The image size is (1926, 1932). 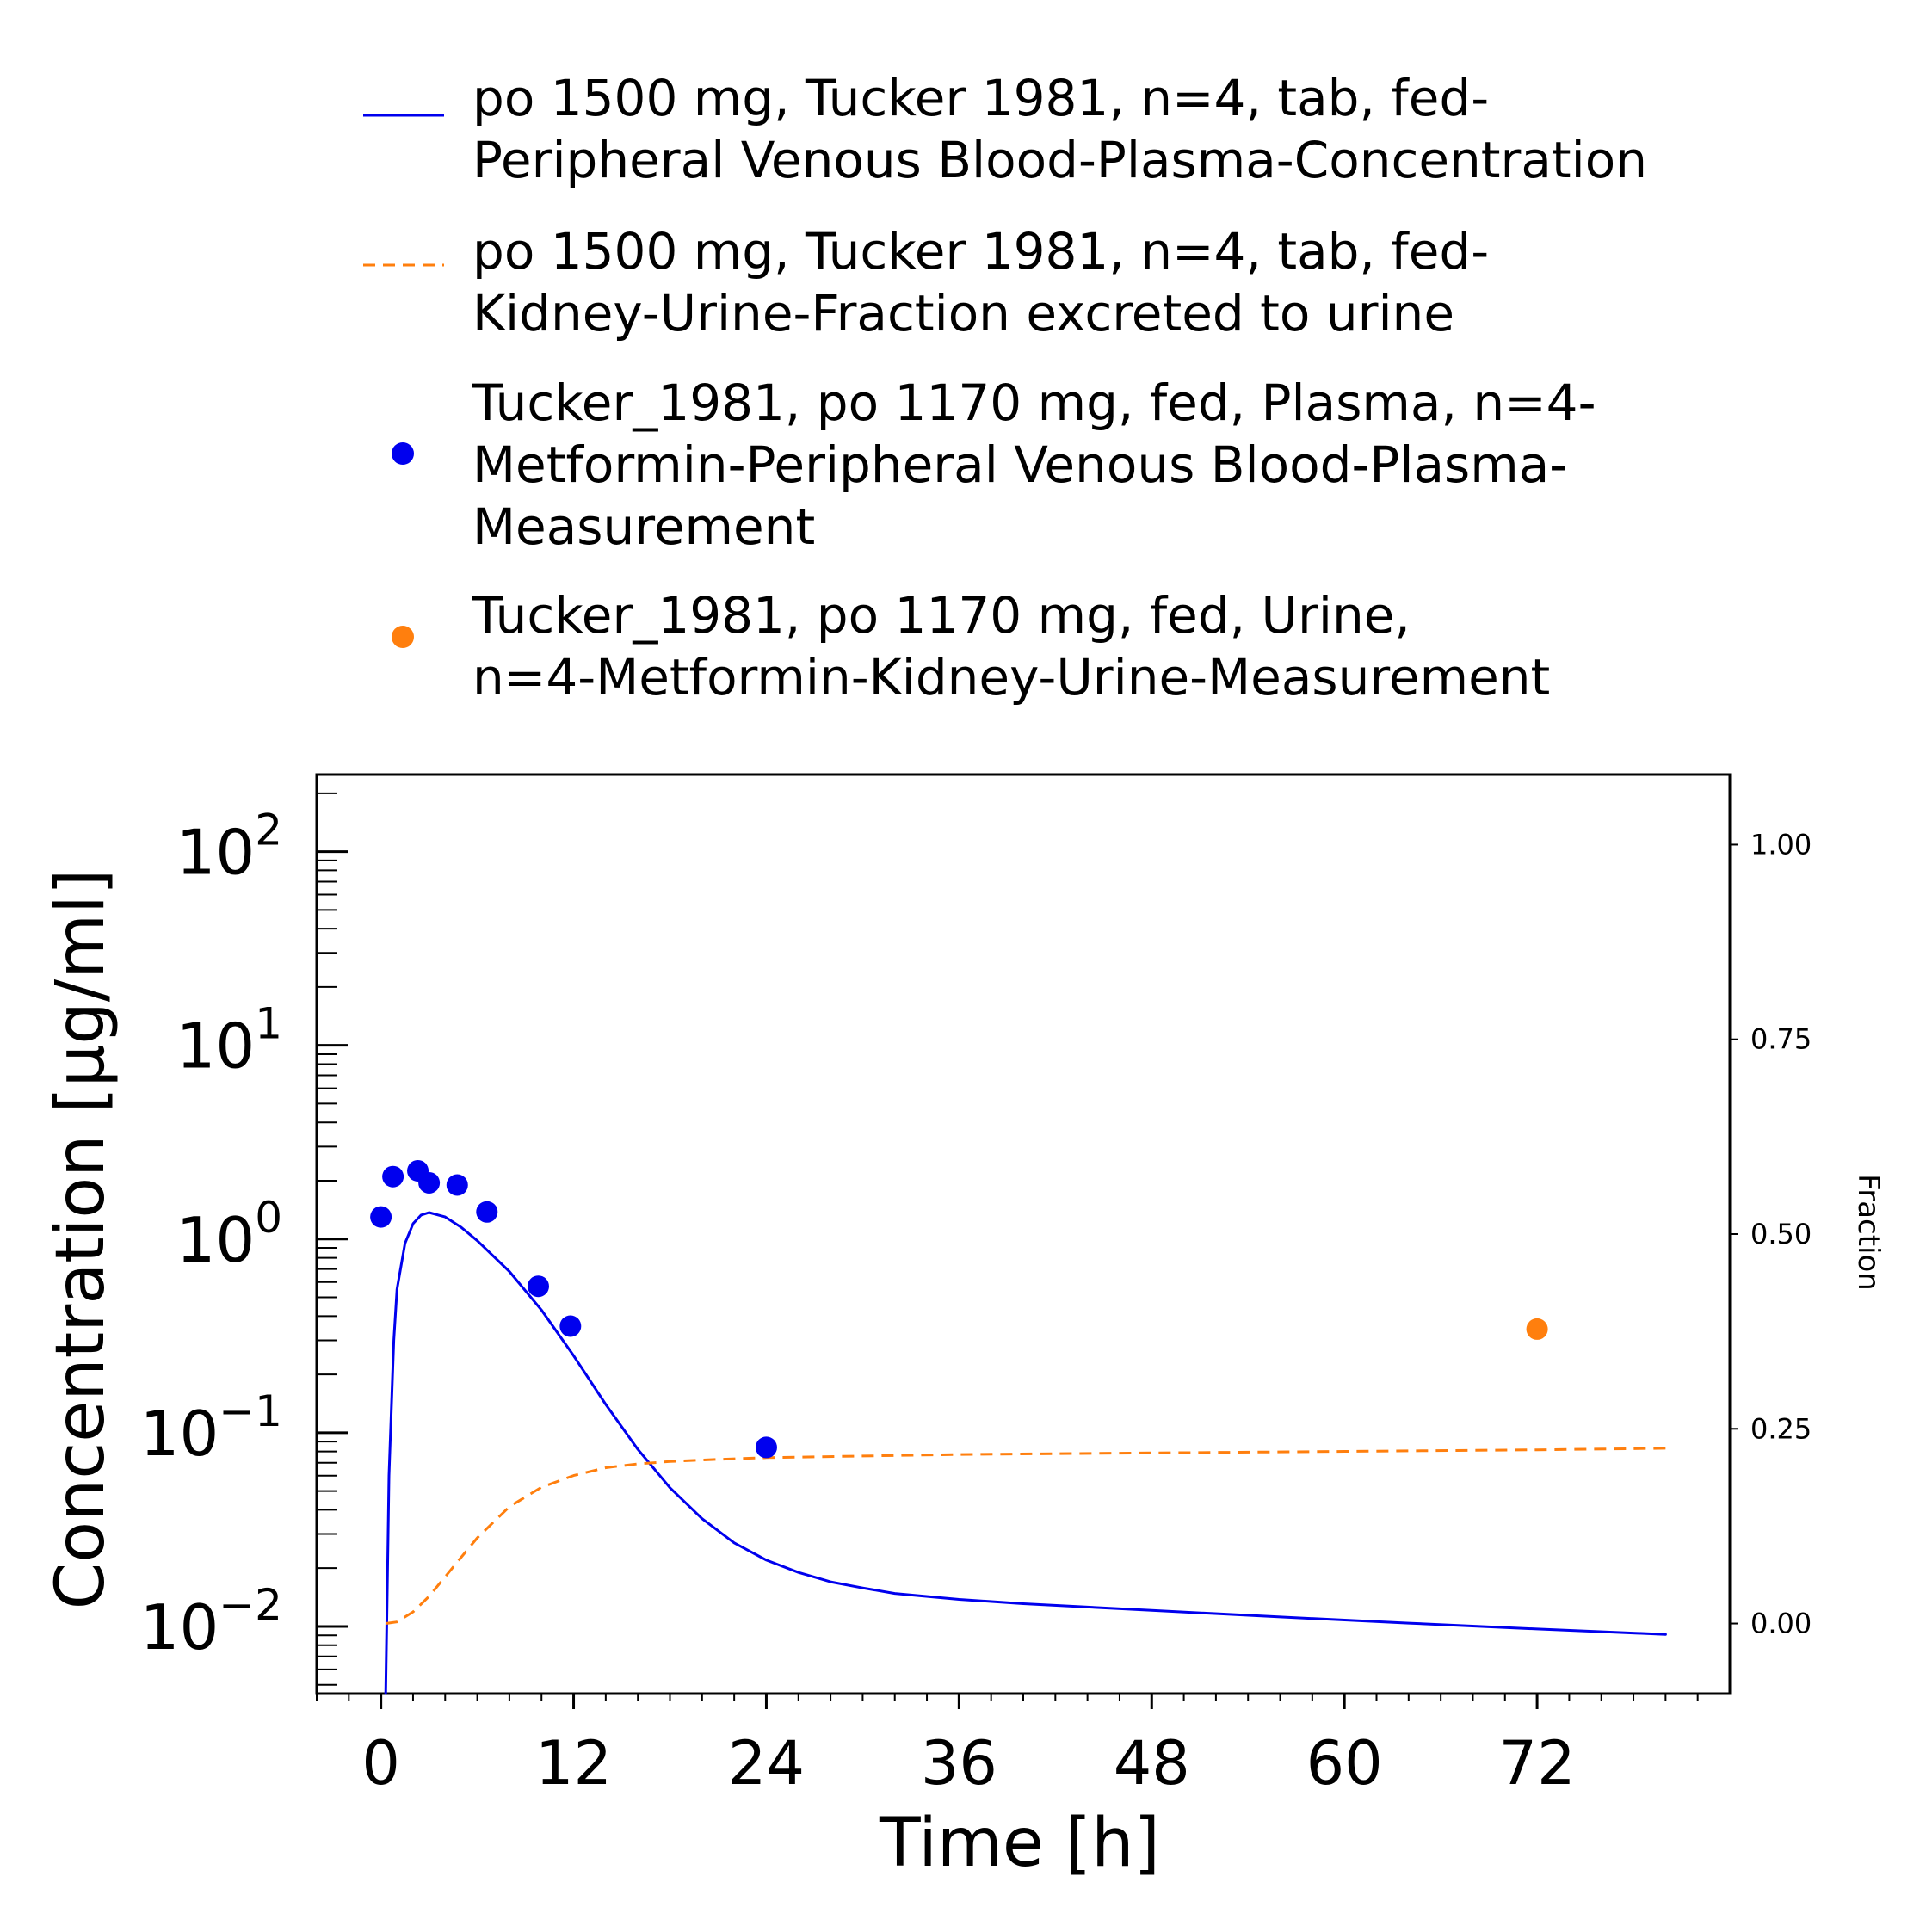 What do you see at coordinates (1011, 677) in the screenshot?
I see `legend-label: n=4-Metformin-Kidney-Urine-Measurement` at bounding box center [1011, 677].